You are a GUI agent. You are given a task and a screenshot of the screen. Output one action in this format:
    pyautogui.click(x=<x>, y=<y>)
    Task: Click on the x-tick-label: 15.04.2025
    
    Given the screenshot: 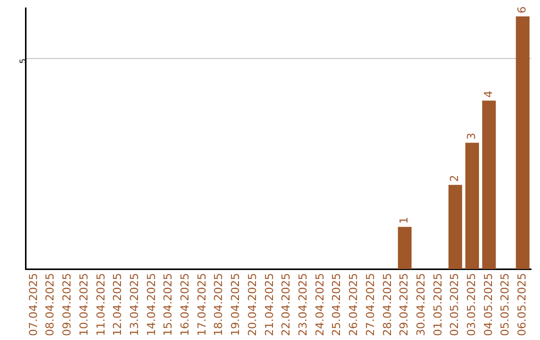 What is the action you would take?
    pyautogui.click(x=168, y=304)
    